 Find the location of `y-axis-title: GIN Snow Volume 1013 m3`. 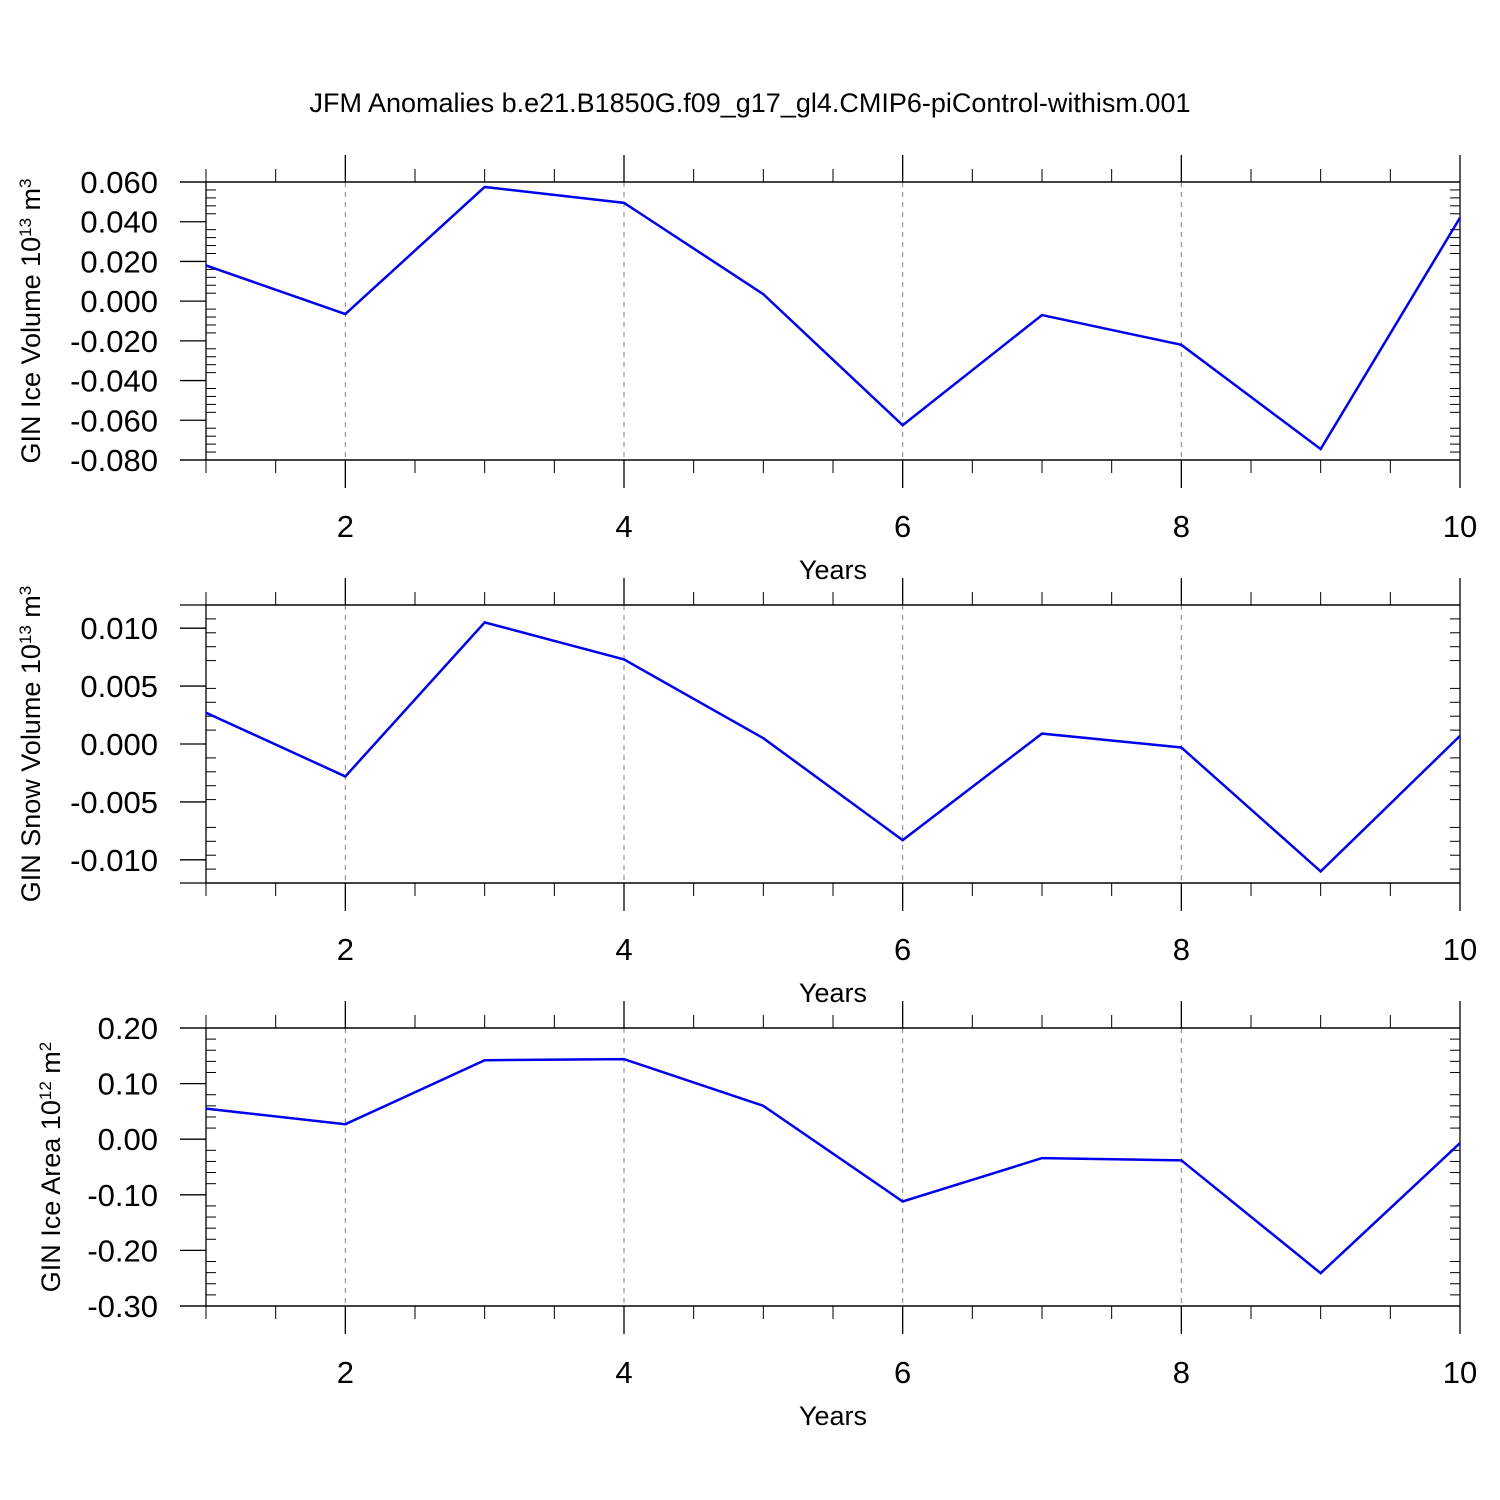

y-axis-title: GIN Snow Volume 1013 m3 is located at coordinates (31, 744).